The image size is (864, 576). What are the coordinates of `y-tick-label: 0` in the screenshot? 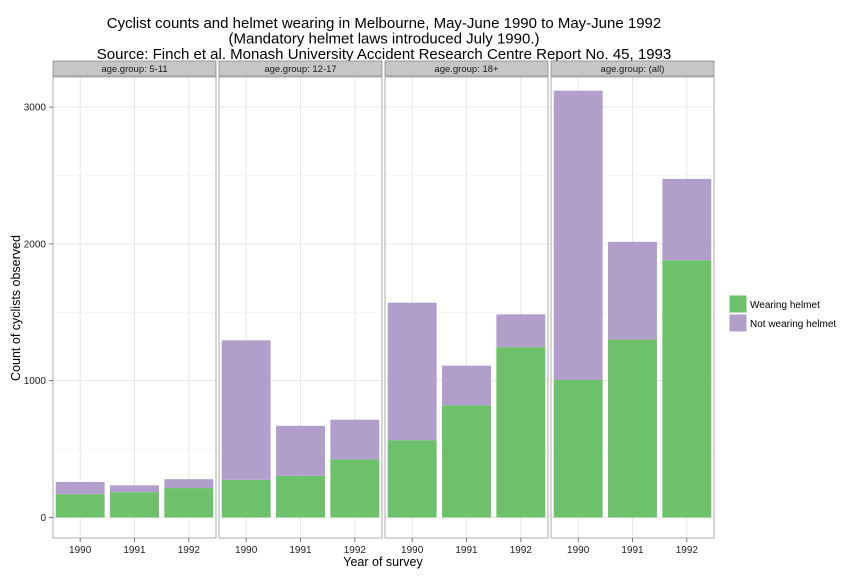 It's located at (43, 518).